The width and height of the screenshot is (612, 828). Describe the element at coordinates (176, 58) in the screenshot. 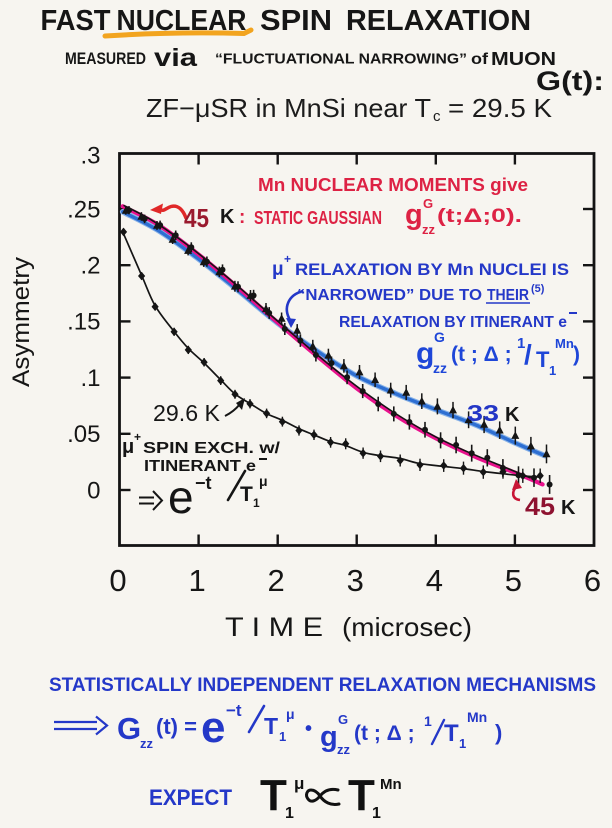

I see `svg-text: via` at that location.